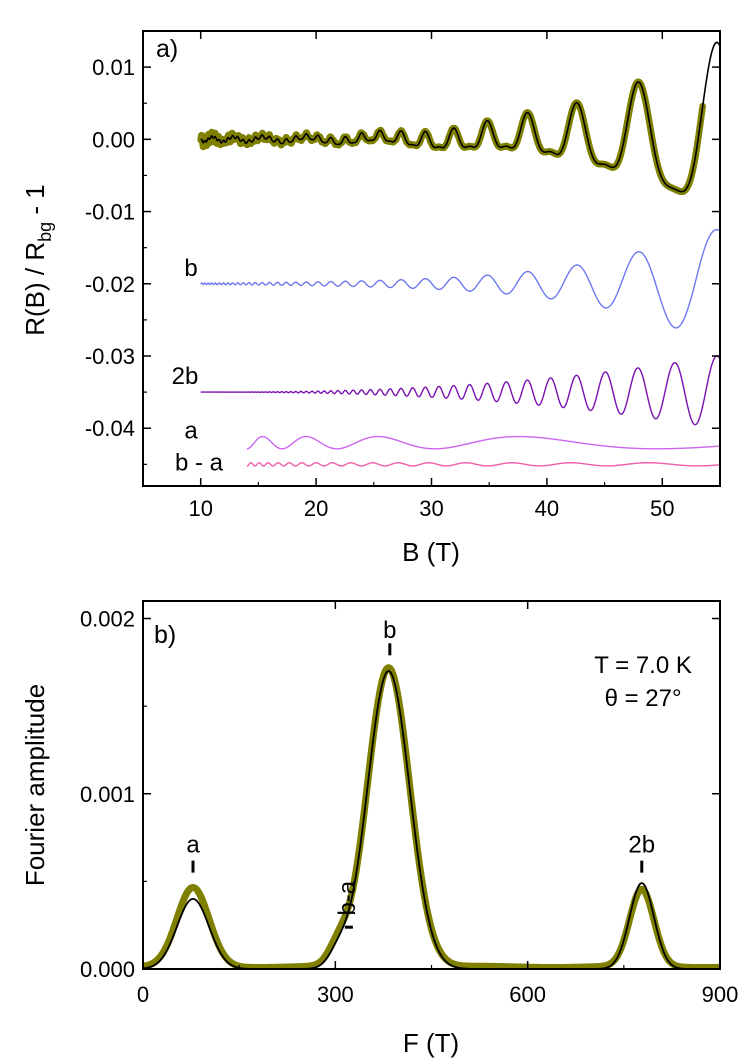 The height and width of the screenshot is (1064, 747). What do you see at coordinates (35, 289) in the screenshot?
I see `ylabel-main: R(B) / R` at bounding box center [35, 289].